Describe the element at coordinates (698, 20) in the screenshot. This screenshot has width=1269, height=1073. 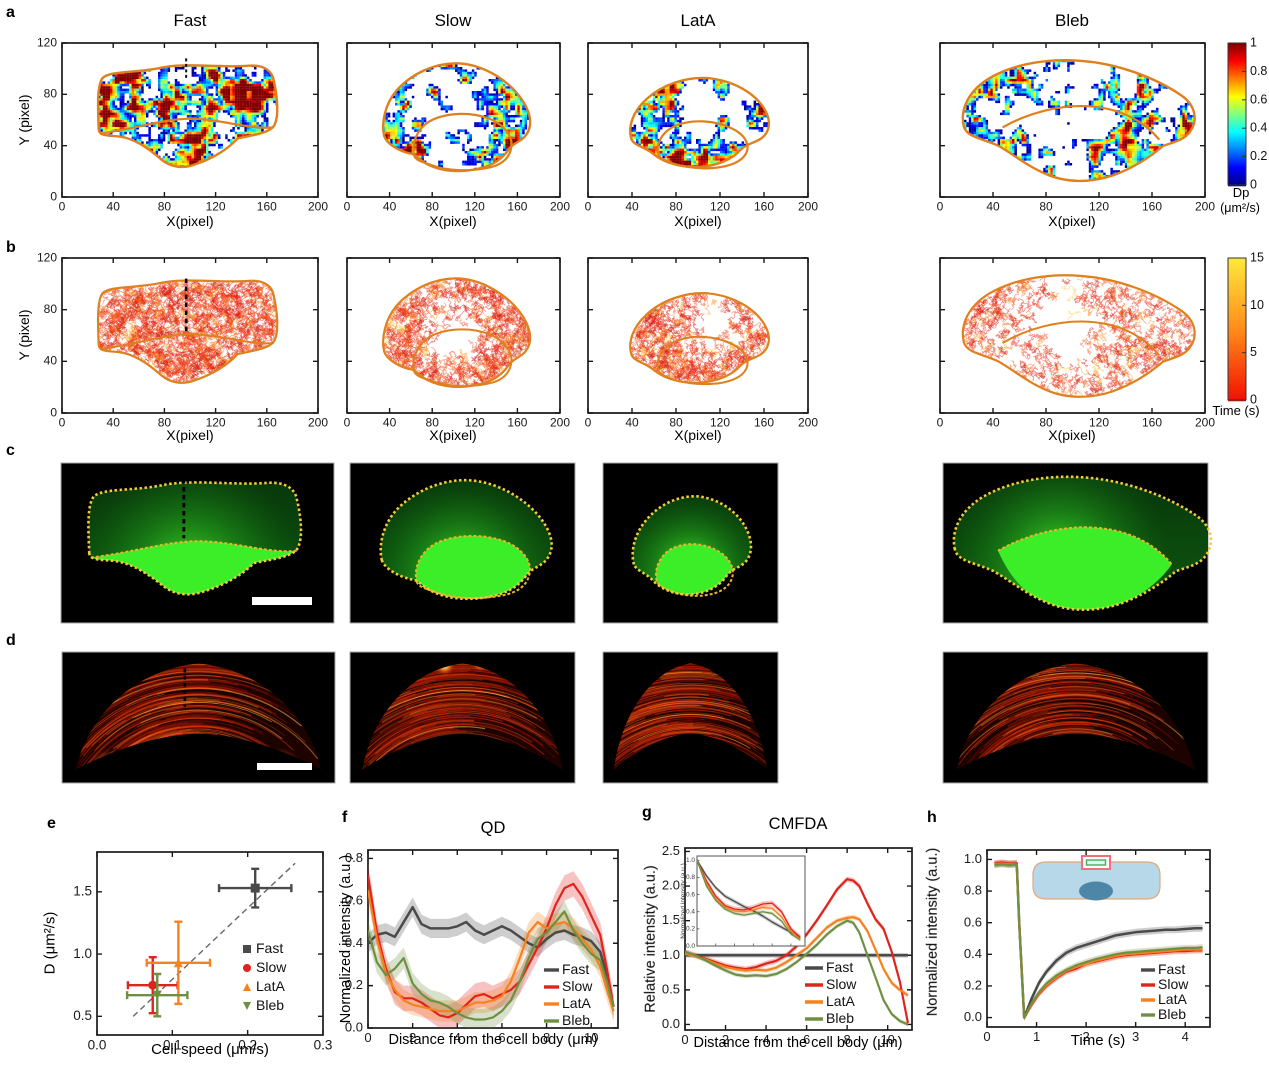
I see `column-title-lata: LatA` at that location.